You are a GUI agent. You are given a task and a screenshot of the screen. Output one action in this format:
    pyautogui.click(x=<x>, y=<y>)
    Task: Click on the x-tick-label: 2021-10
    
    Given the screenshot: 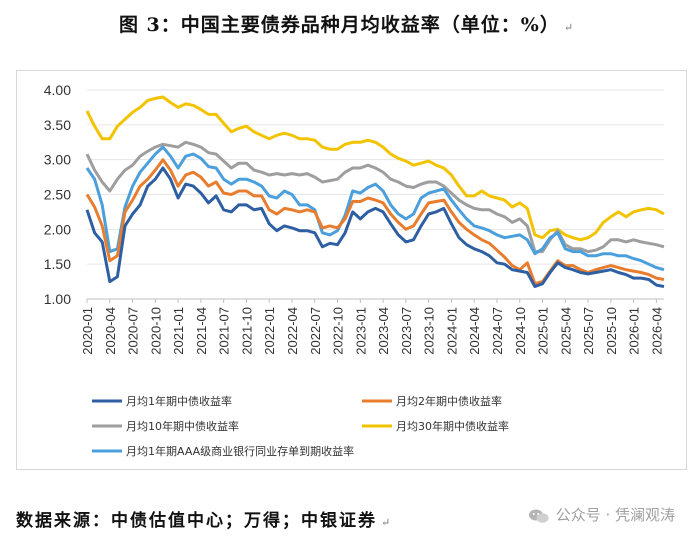 What is the action you would take?
    pyautogui.click(x=246, y=331)
    